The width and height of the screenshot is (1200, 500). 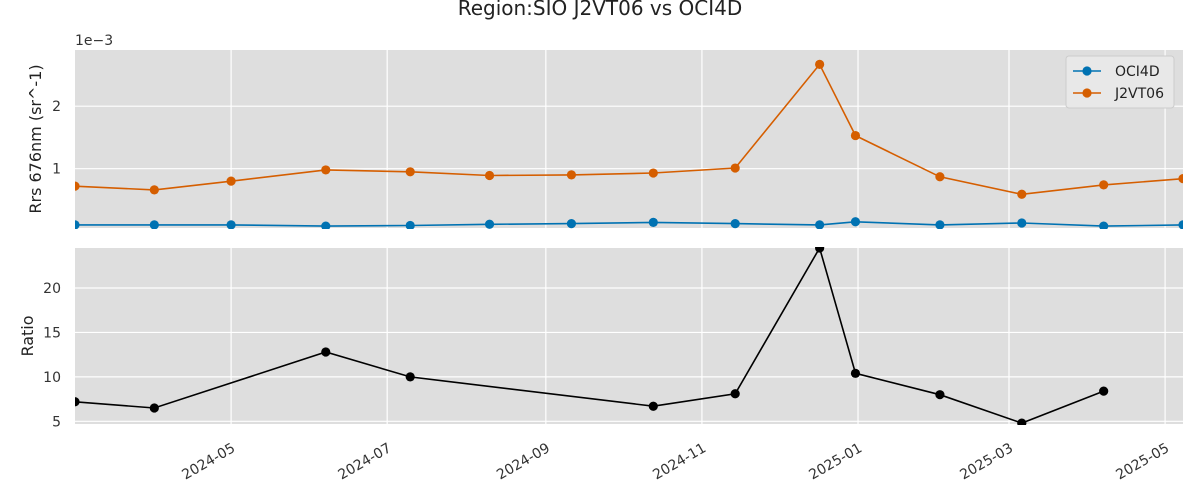 What do you see at coordinates (56, 422) in the screenshot?
I see `y-tick-label: 5` at bounding box center [56, 422].